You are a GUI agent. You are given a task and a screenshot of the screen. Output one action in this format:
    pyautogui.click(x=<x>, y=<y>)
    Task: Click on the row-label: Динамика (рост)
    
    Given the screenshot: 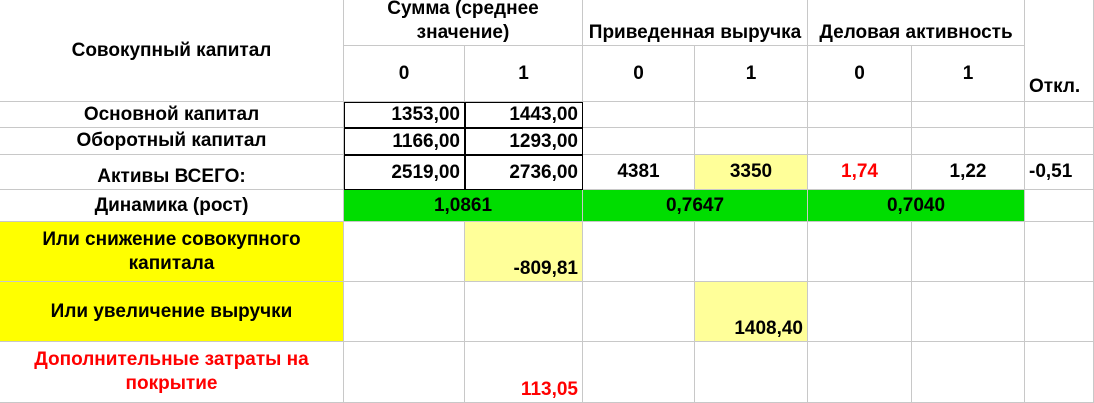 What is the action you would take?
    pyautogui.click(x=172, y=206)
    